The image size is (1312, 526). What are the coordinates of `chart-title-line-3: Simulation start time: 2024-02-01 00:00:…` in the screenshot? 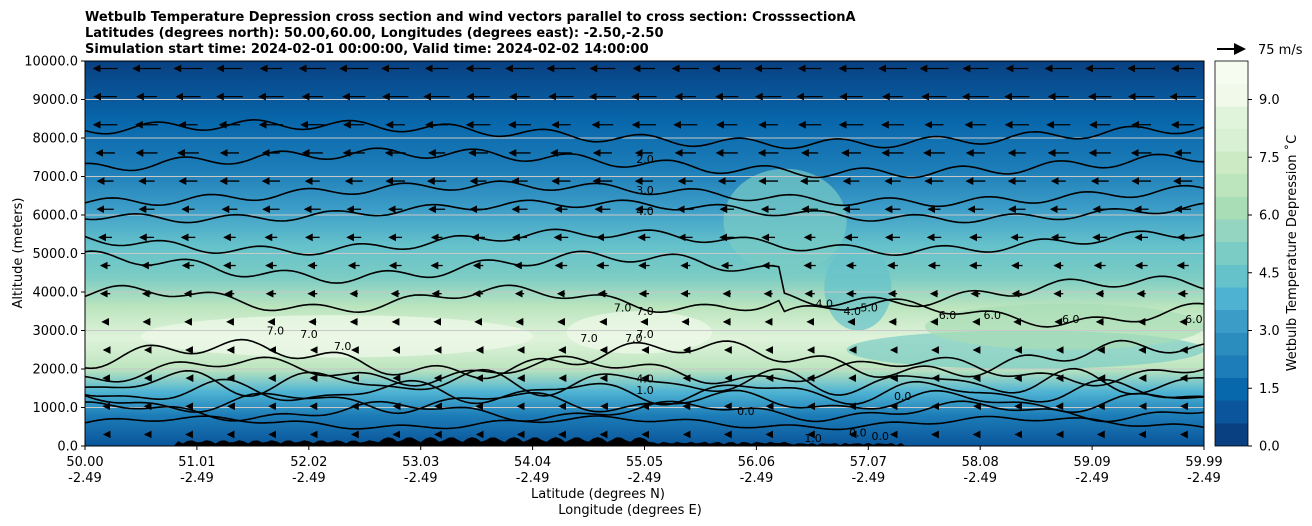 It's located at (367, 49).